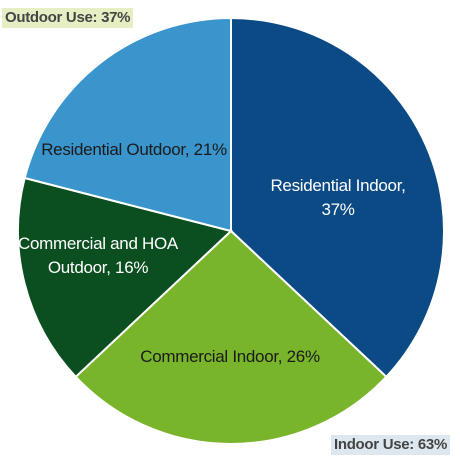 Image resolution: width=460 pixels, height=459 pixels. Describe the element at coordinates (134, 149) in the screenshot. I see `slice-label: Residential Outdoor, 21%` at that location.